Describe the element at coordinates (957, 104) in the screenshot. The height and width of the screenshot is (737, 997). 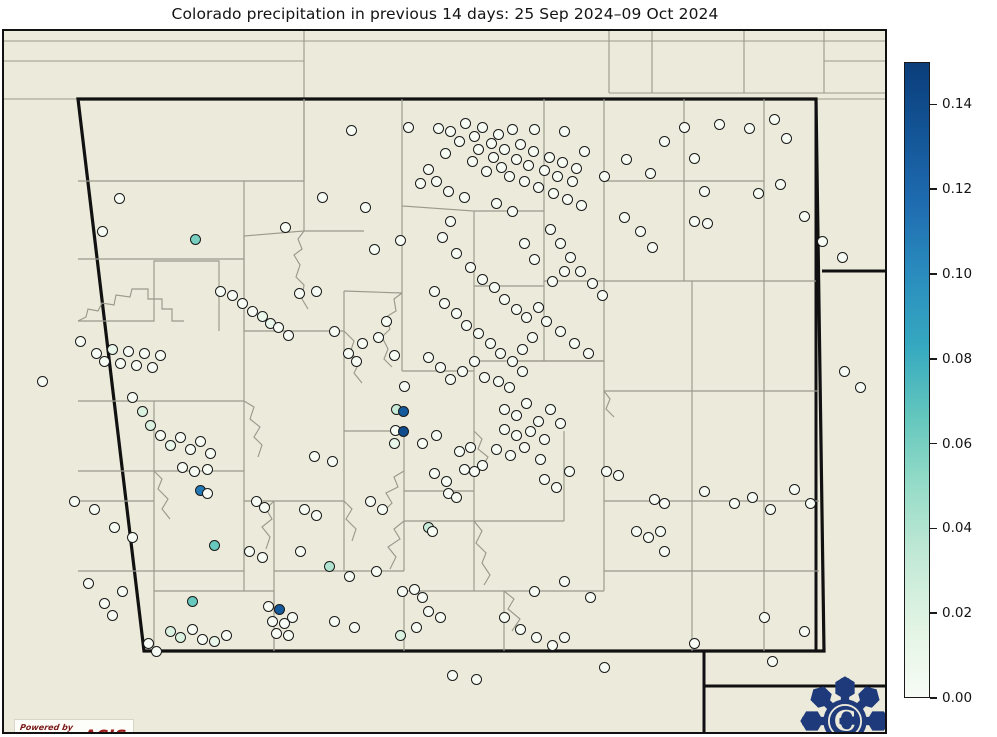
I see `colorbar-tick-label: 0.14` at that location.